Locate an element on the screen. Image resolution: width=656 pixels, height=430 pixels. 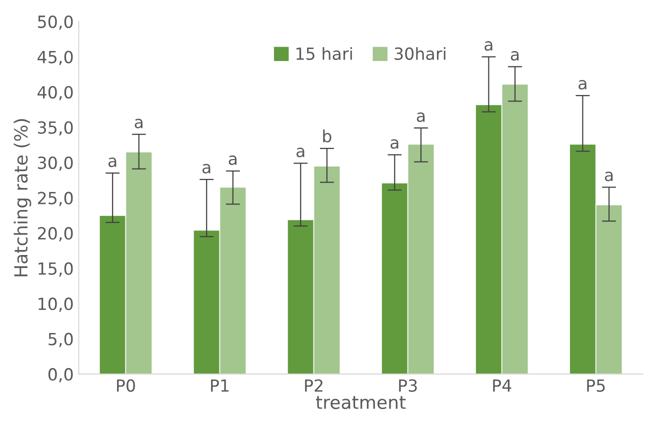
y-tick-label: 50,0 is located at coordinates (55, 22).